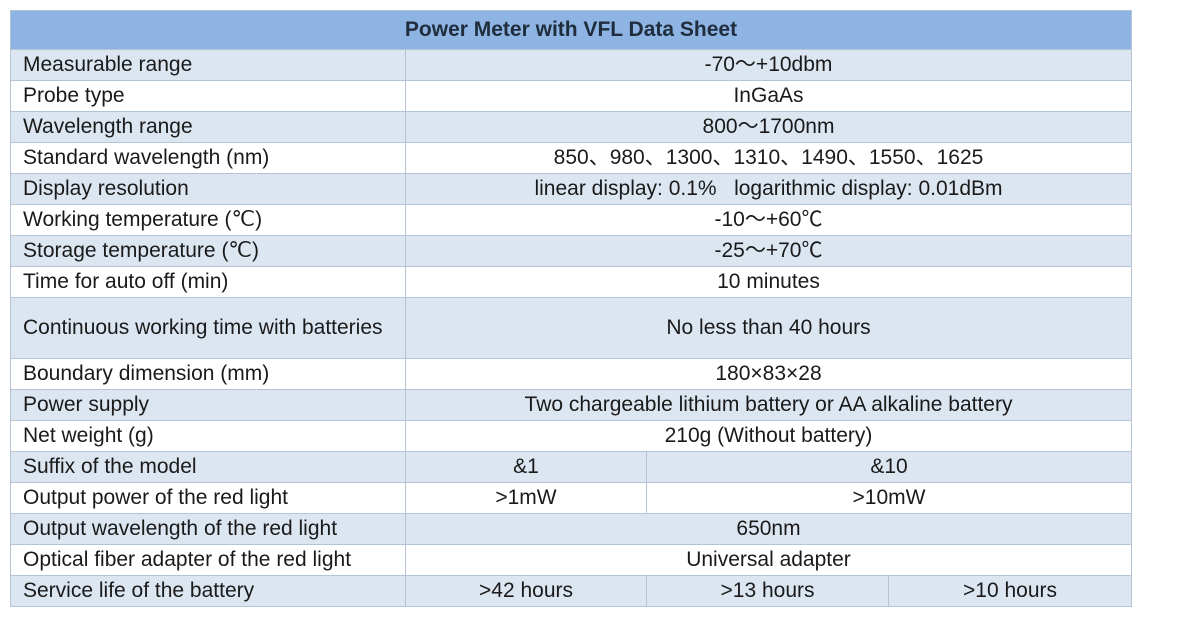  I want to click on table-row: Output power of the red light >1mW >10mW, so click(571, 498).